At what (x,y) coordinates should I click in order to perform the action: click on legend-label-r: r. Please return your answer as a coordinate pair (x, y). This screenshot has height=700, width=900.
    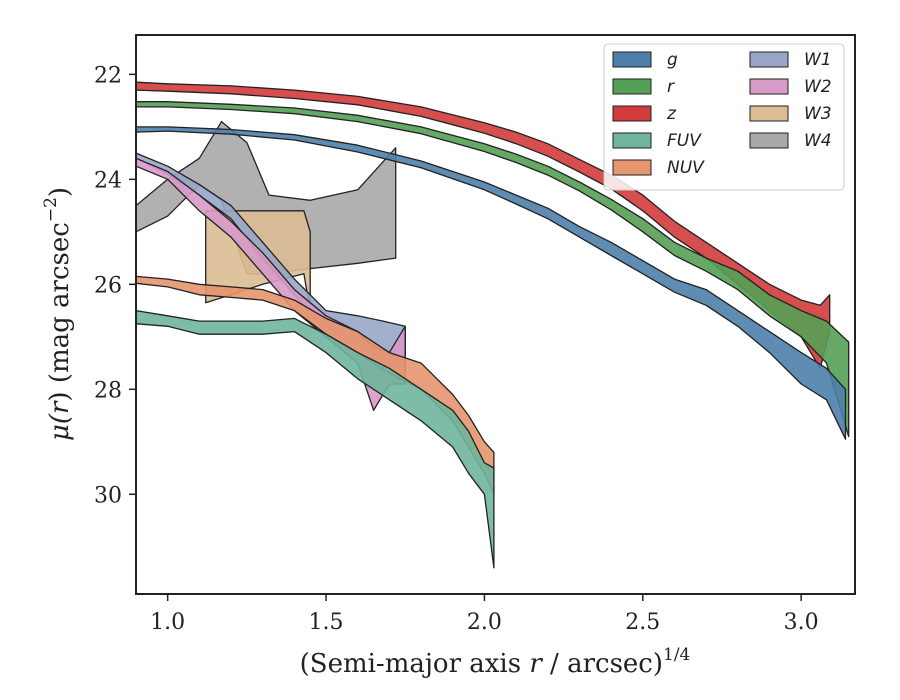
    Looking at the image, I should click on (671, 87).